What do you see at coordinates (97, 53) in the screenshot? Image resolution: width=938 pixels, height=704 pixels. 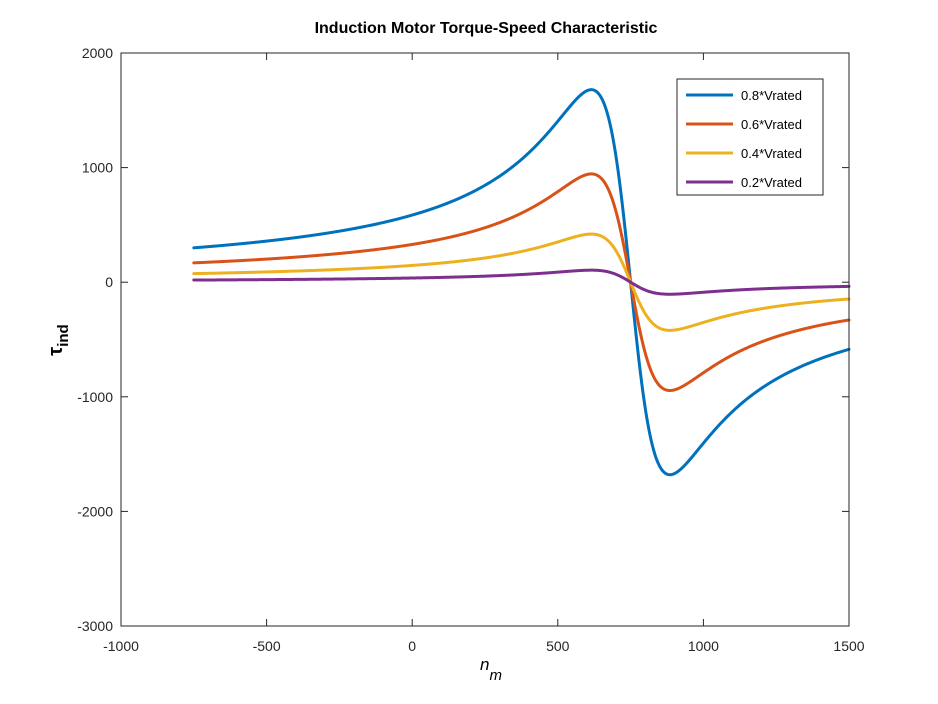 I see `y-tick-label: 2000` at bounding box center [97, 53].